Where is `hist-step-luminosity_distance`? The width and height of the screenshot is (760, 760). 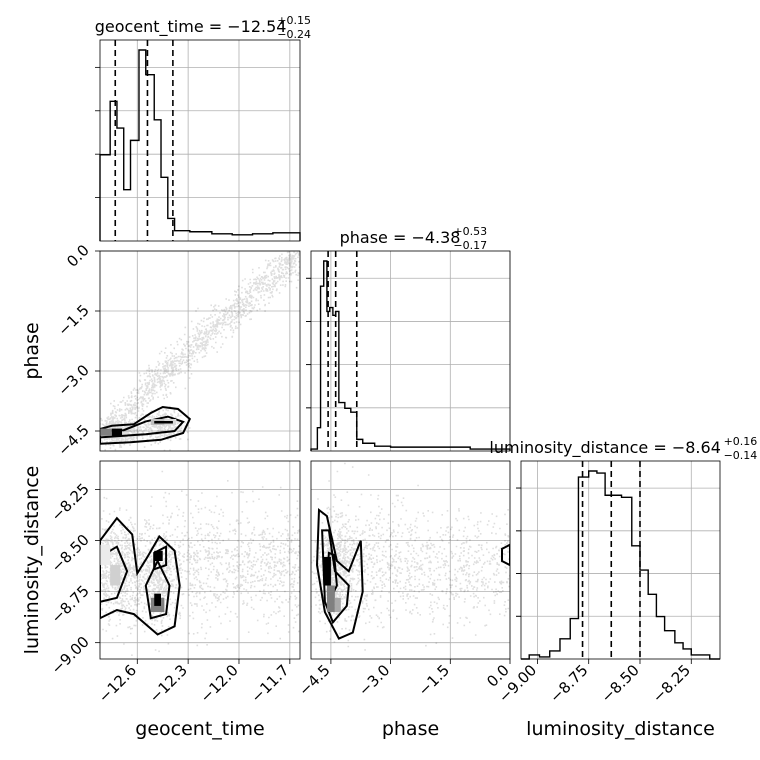
hist-step-luminosity_distance is located at coordinates (620, 565).